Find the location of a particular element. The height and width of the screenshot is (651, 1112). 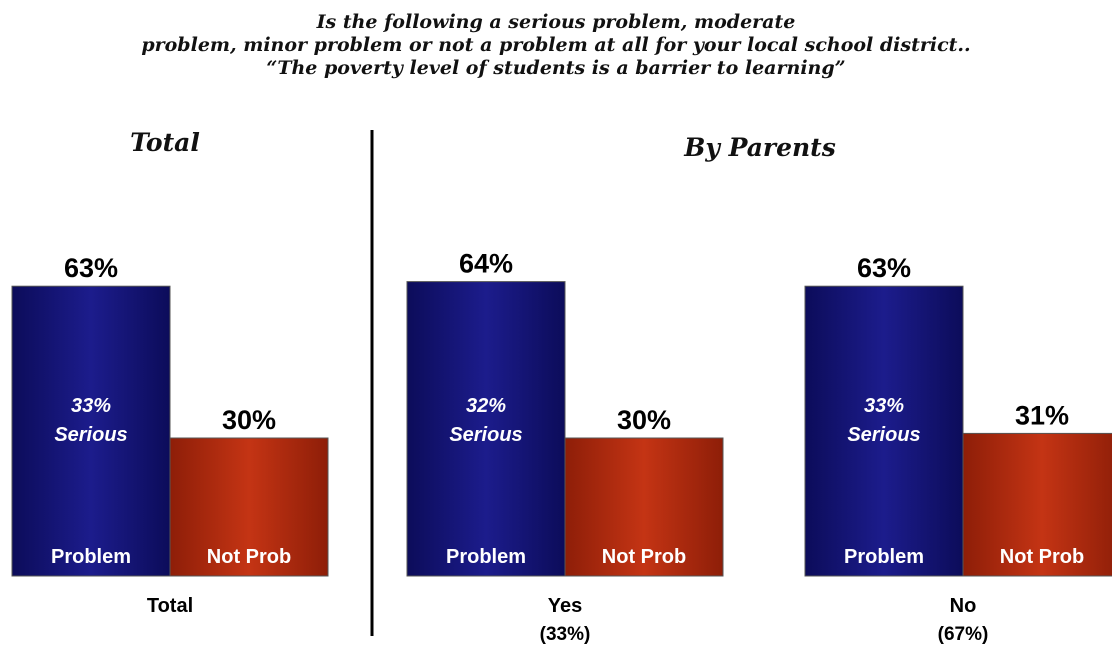

group-label: Total is located at coordinates (170, 606).